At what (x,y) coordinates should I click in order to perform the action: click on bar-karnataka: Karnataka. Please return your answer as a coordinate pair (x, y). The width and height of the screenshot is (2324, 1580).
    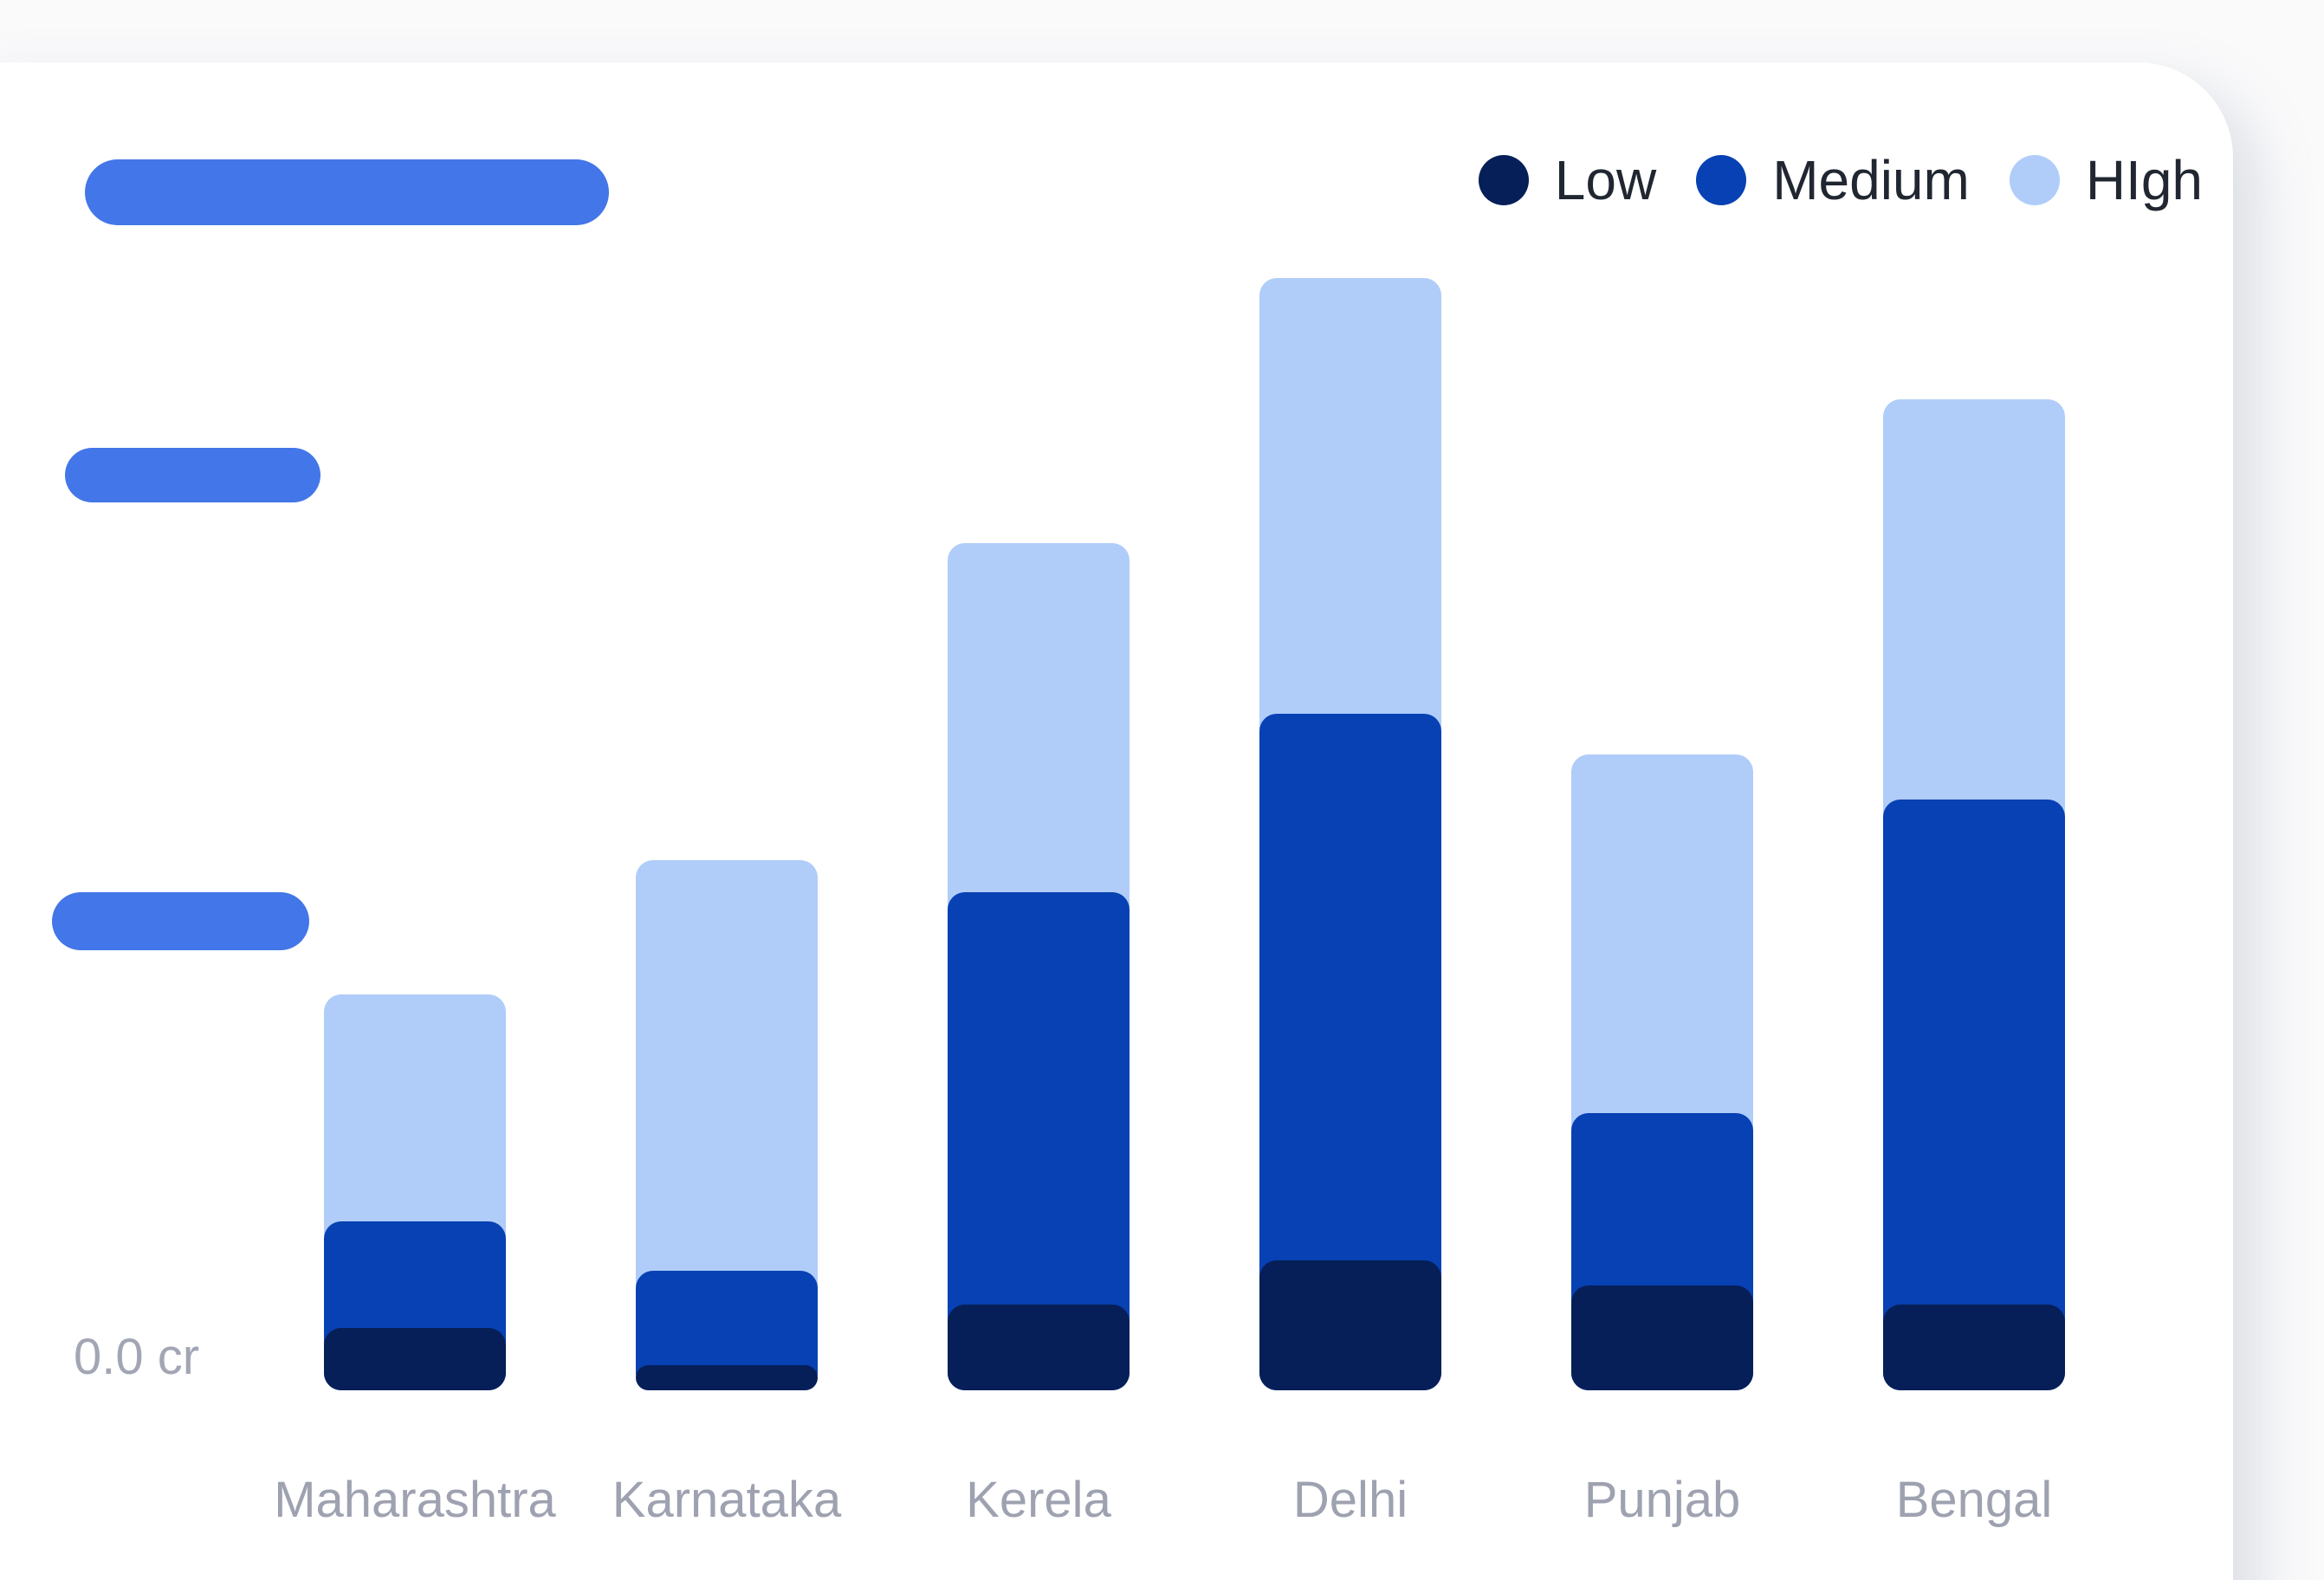
    Looking at the image, I should click on (726, 1192).